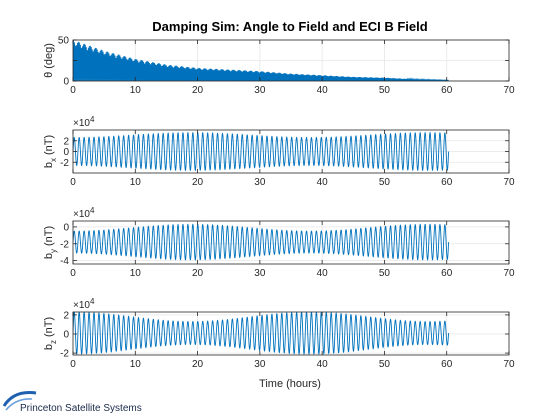  I want to click on y-axis-label: bz (nT), so click(50, 333).